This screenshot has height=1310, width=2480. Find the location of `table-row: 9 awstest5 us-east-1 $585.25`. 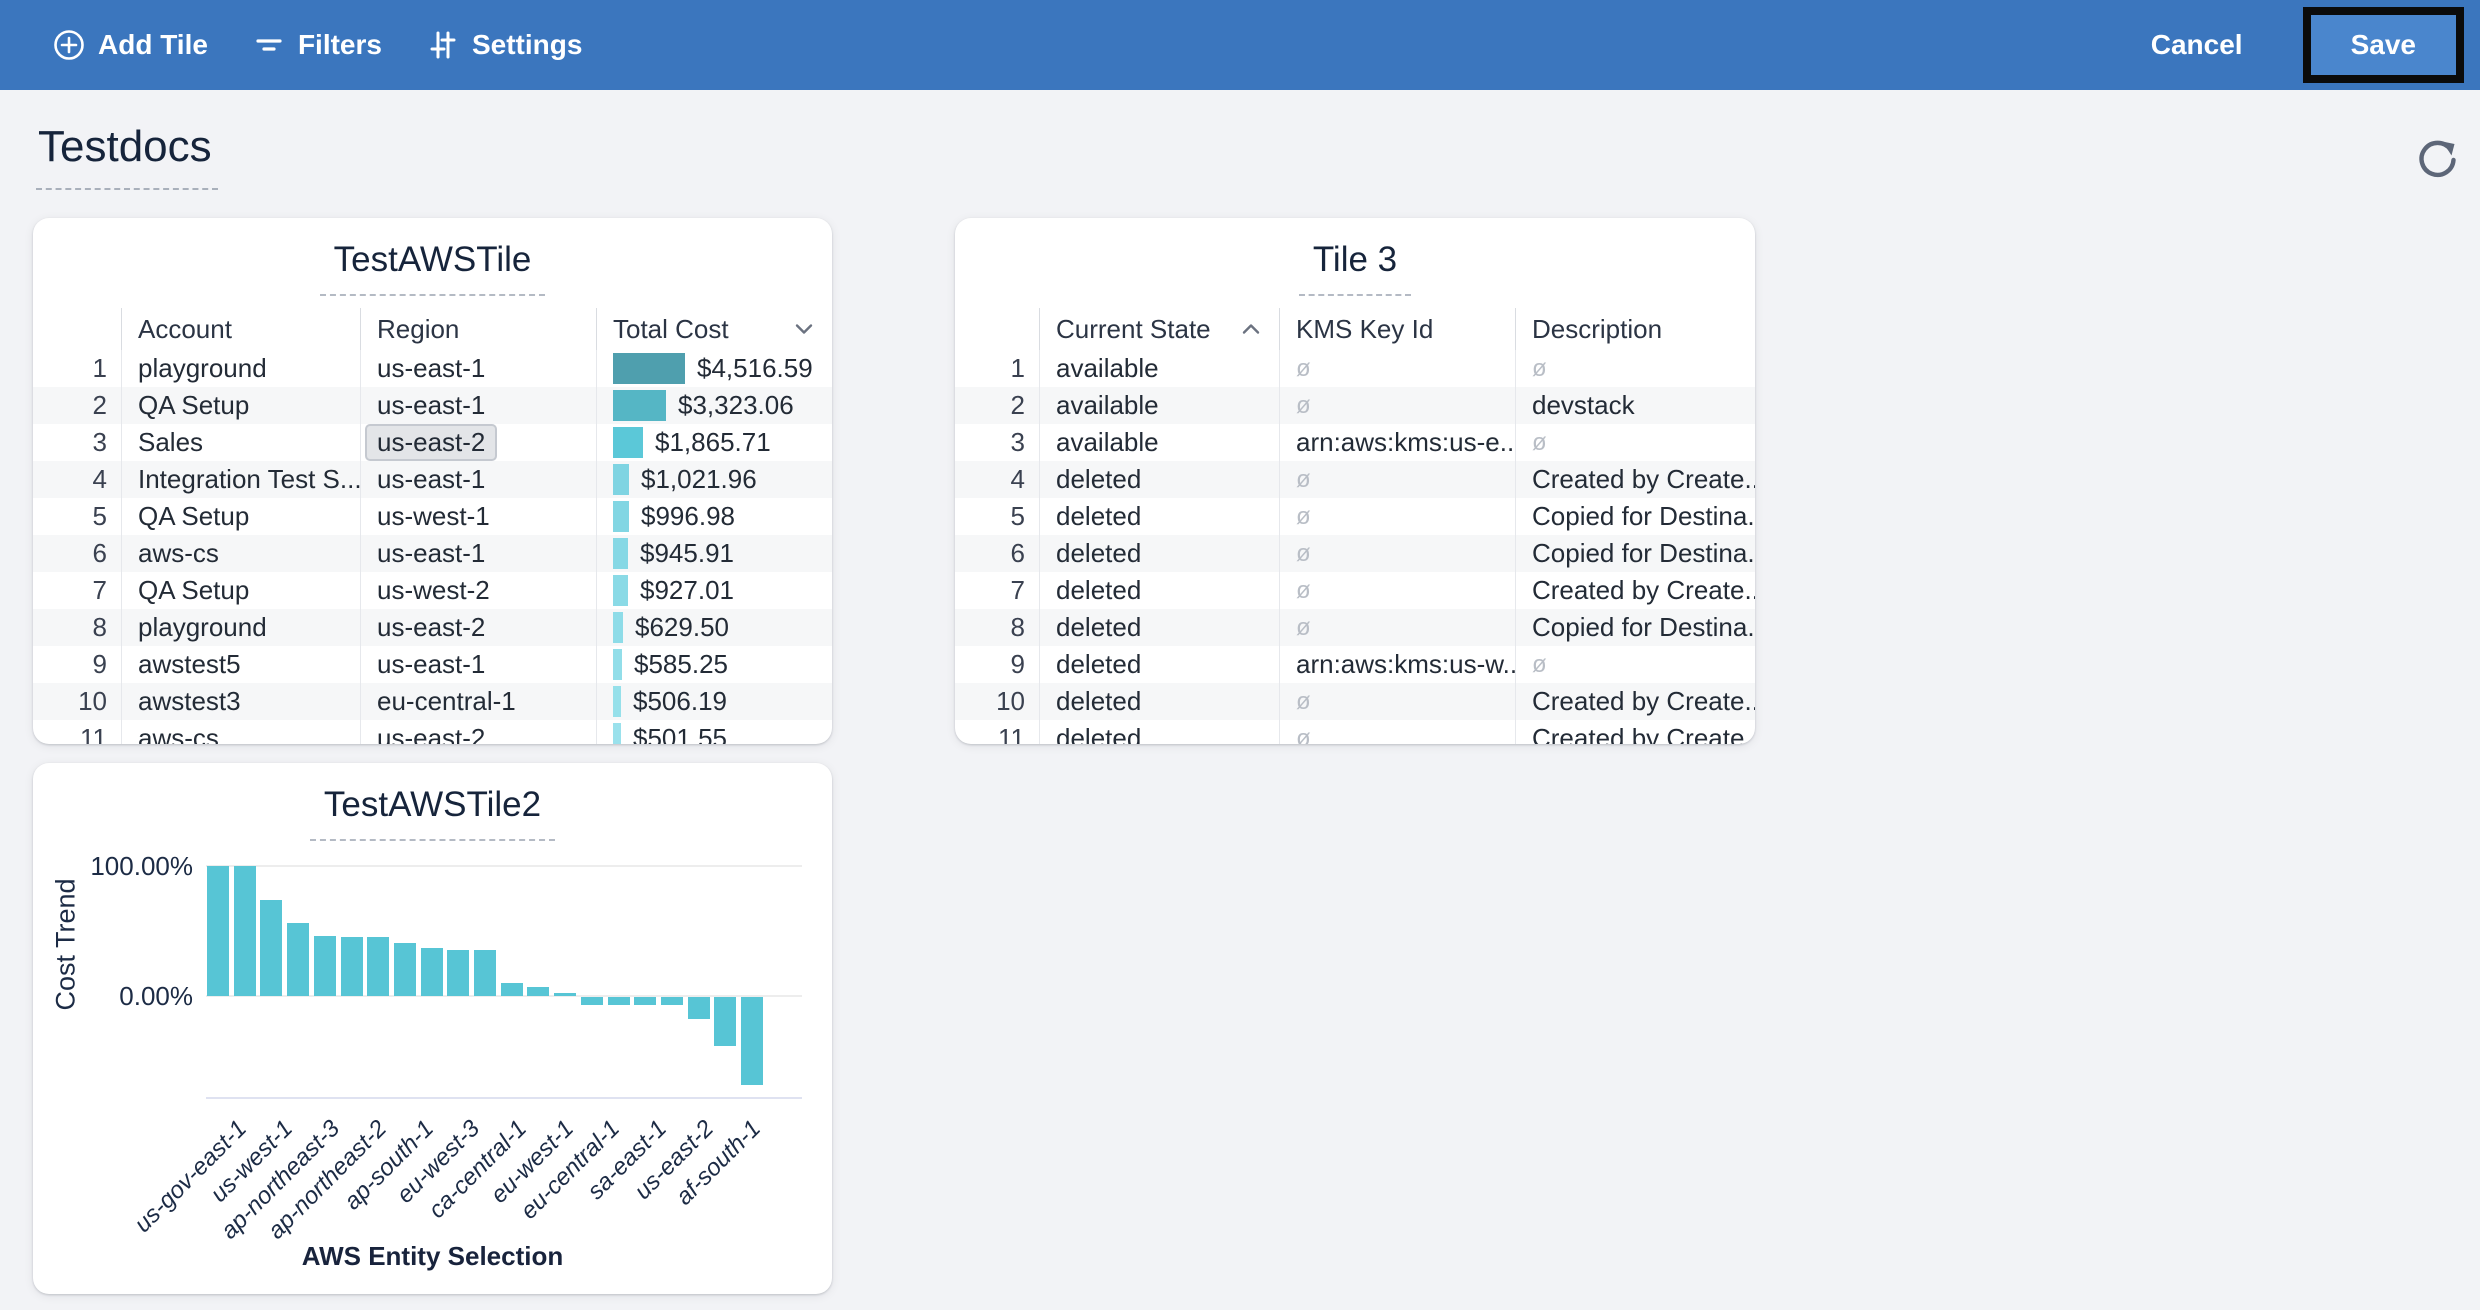

table-row: 9 awstest5 us-east-1 $585.25 is located at coordinates (432, 664).